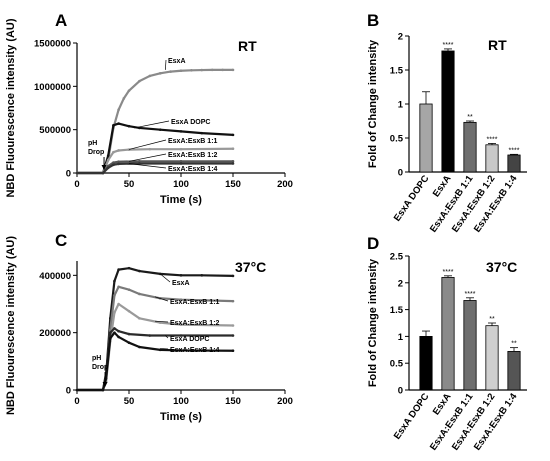  What do you see at coordinates (181, 417) in the screenshot?
I see `x-axis-title: Time (s)` at bounding box center [181, 417].